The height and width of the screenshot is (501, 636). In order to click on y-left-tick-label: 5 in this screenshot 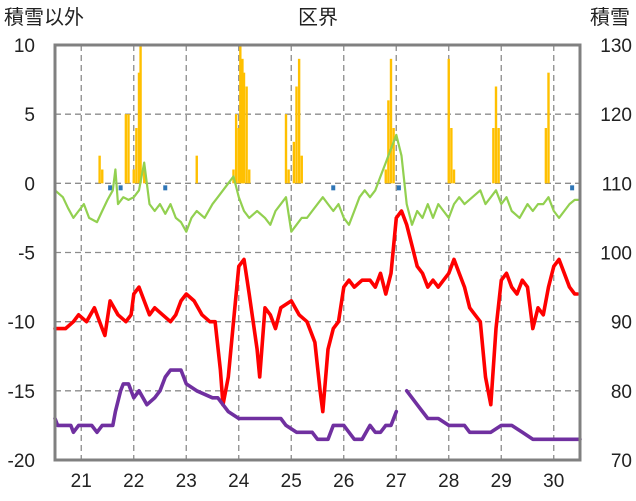, I will do `click(29, 115)`.